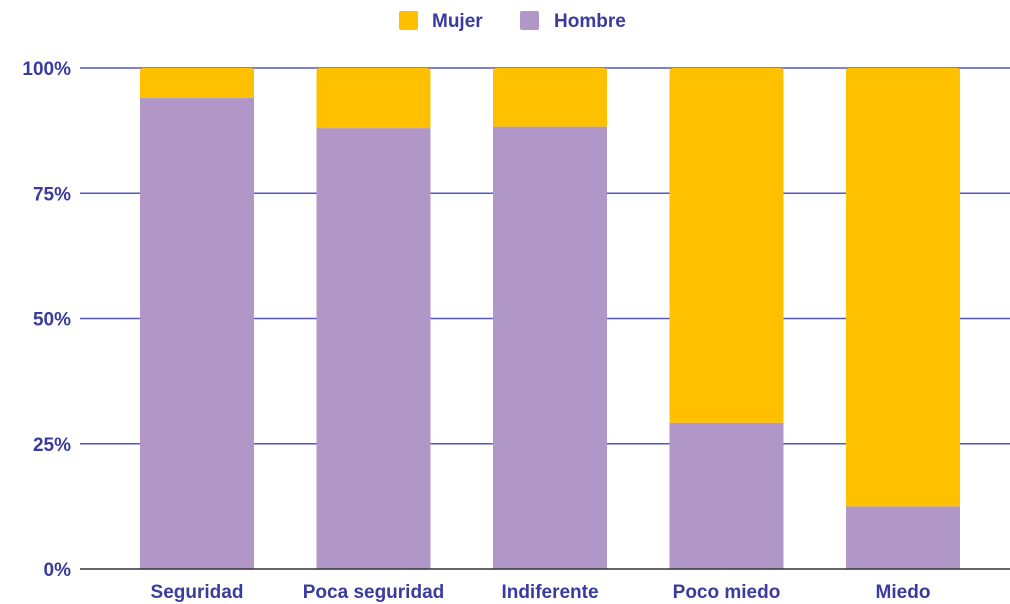 Image resolution: width=1010 pixels, height=604 pixels. Describe the element at coordinates (550, 347) in the screenshot. I see `bar-hombre-indiferente` at that location.